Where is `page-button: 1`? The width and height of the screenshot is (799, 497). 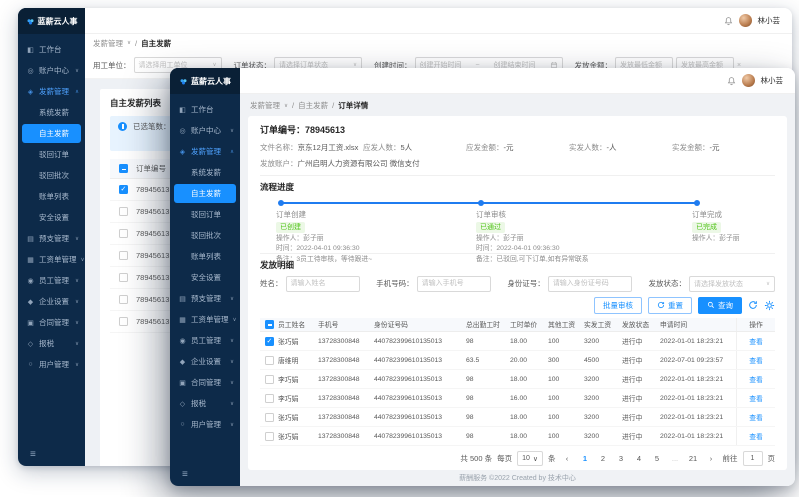 page-button: 1 is located at coordinates (585, 458).